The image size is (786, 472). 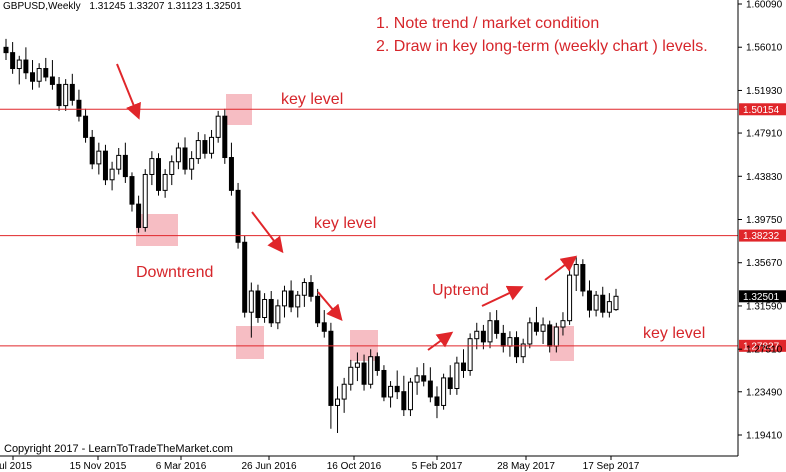 I want to click on price-tick-label: 1.51930, so click(x=764, y=91).